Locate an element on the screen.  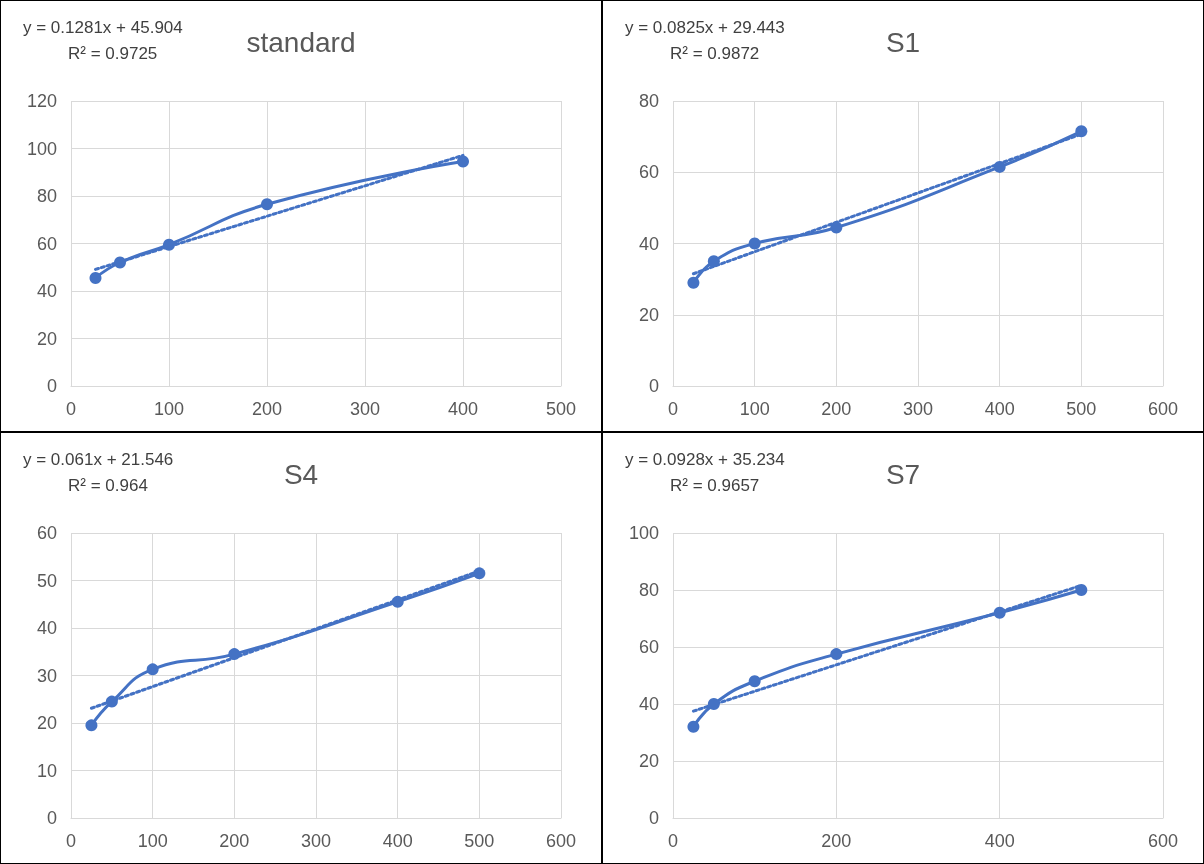
text: y = 0.0928x + 35.234 is located at coordinates (705, 459).